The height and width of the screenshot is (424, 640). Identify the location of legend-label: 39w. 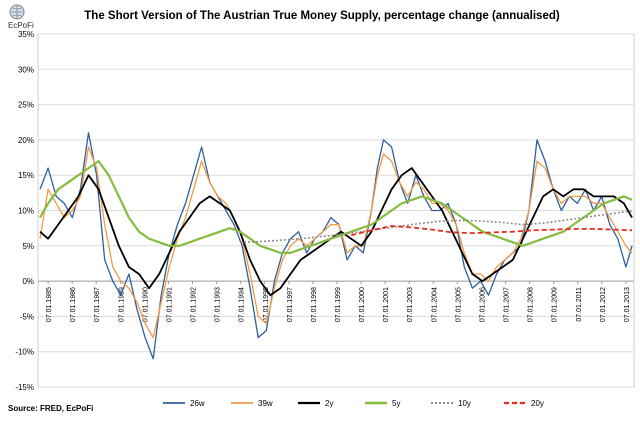
(265, 403).